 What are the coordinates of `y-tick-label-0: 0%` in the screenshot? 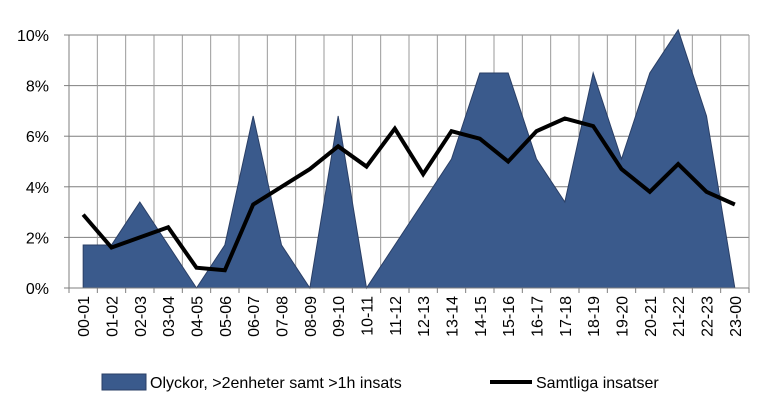 It's located at (37, 289).